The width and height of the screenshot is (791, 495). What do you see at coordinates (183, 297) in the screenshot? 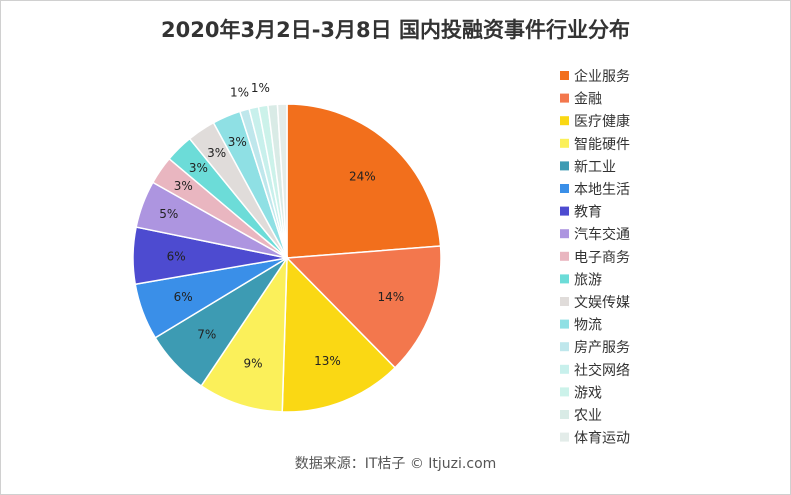
I see `slice-label-6: 6%` at bounding box center [183, 297].